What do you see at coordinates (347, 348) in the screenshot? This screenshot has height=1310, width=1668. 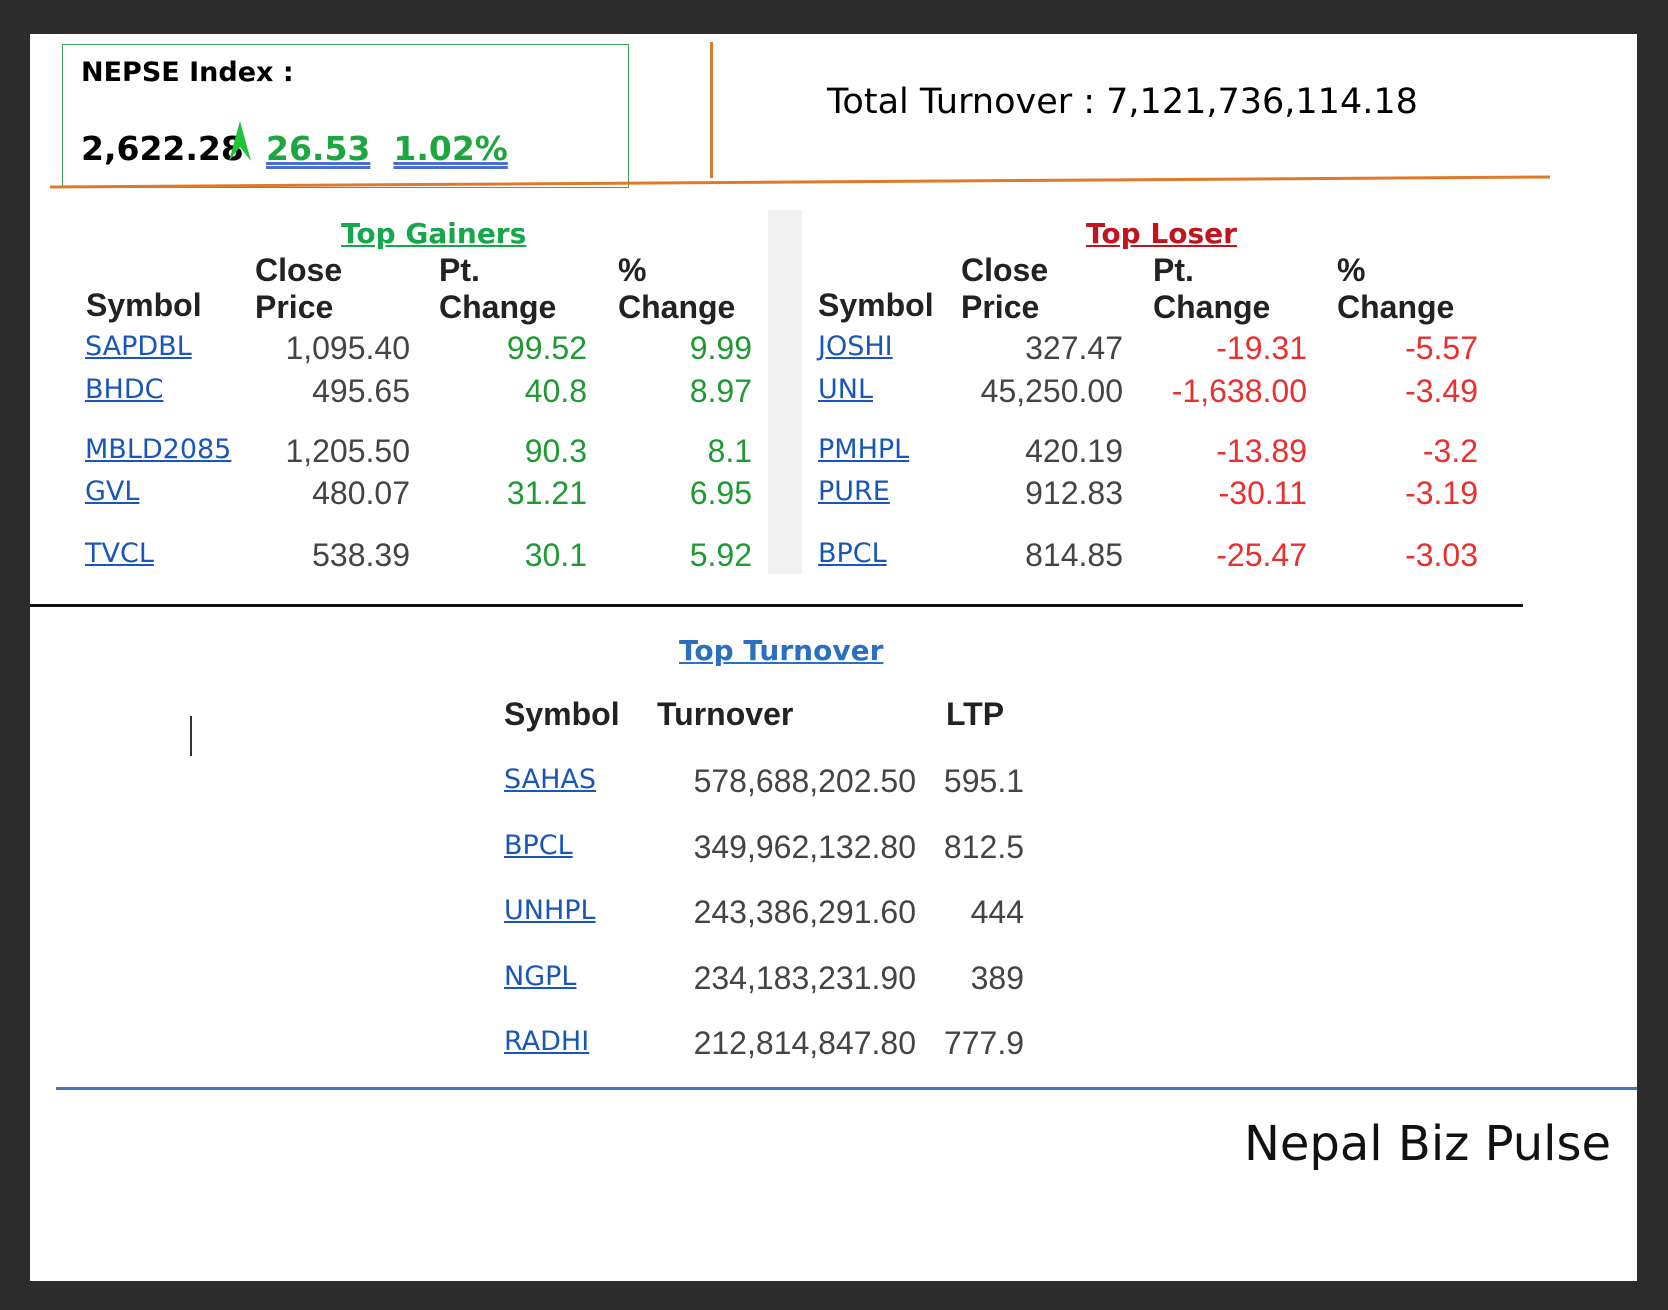 I see `gainer-close: 1,095.40` at bounding box center [347, 348].